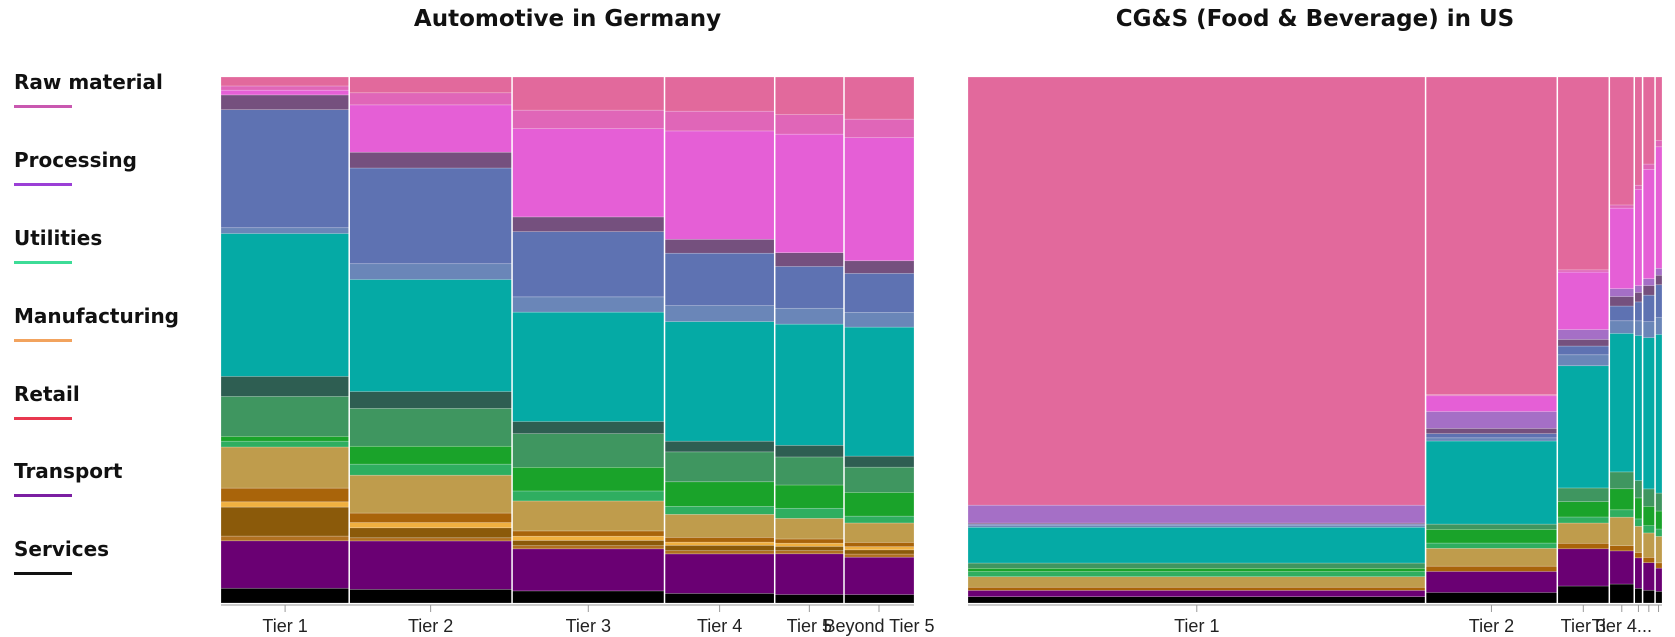  What do you see at coordinates (62, 549) in the screenshot?
I see `legend-label: Services` at bounding box center [62, 549].